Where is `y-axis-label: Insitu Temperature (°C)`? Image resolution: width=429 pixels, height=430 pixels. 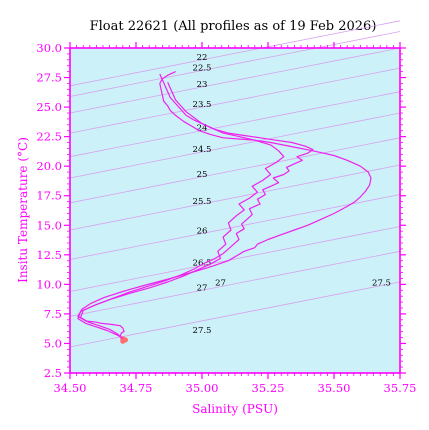 y-axis-label: Insitu Temperature (°C) is located at coordinates (23, 210).